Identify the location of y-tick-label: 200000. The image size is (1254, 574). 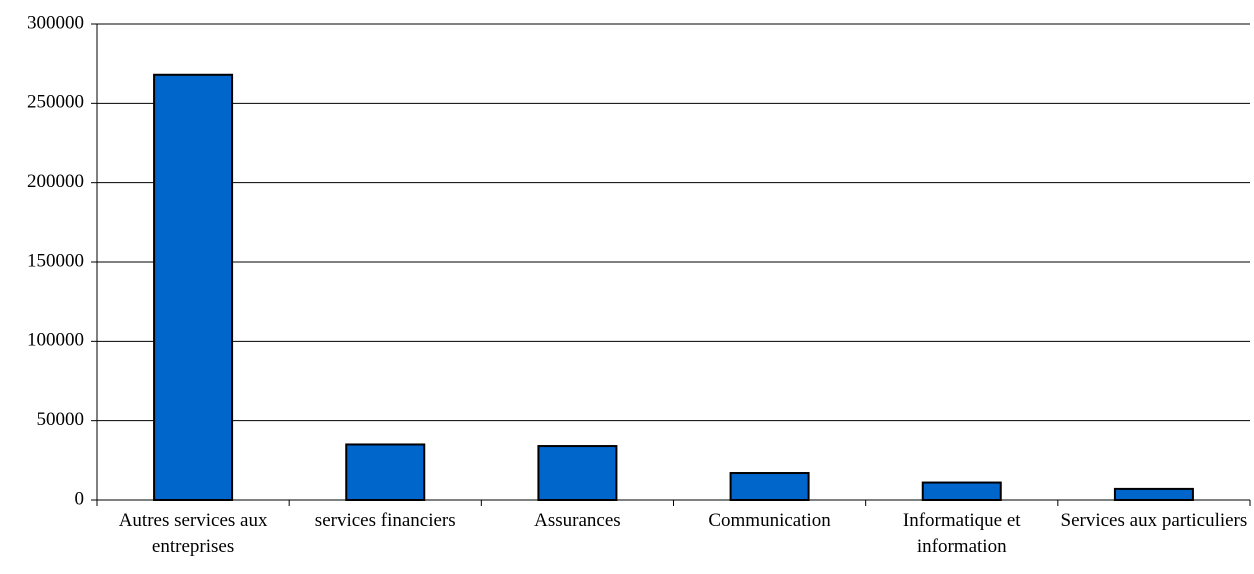
(55, 181).